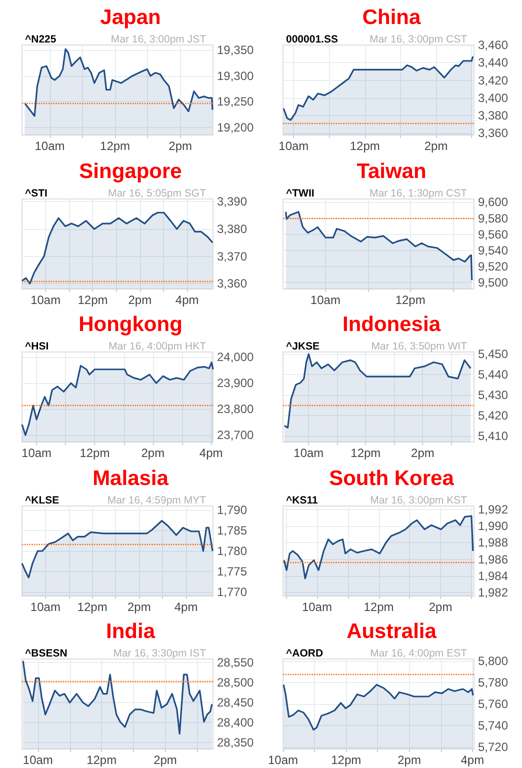 The width and height of the screenshot is (522, 768). I want to click on chart-title: Indonesia, so click(391, 324).